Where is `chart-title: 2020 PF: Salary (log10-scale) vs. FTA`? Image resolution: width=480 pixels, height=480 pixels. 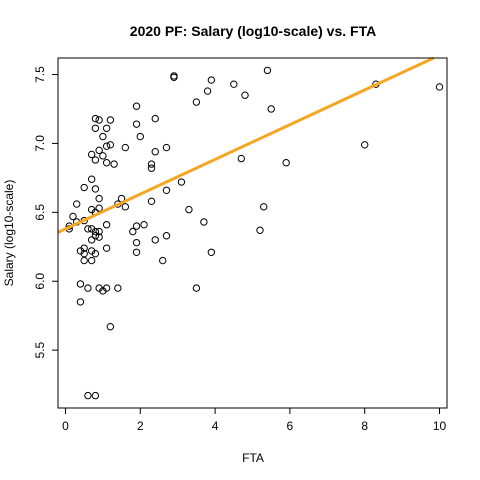 chart-title: 2020 PF: Salary (log10-scale) vs. FTA is located at coordinates (253, 31).